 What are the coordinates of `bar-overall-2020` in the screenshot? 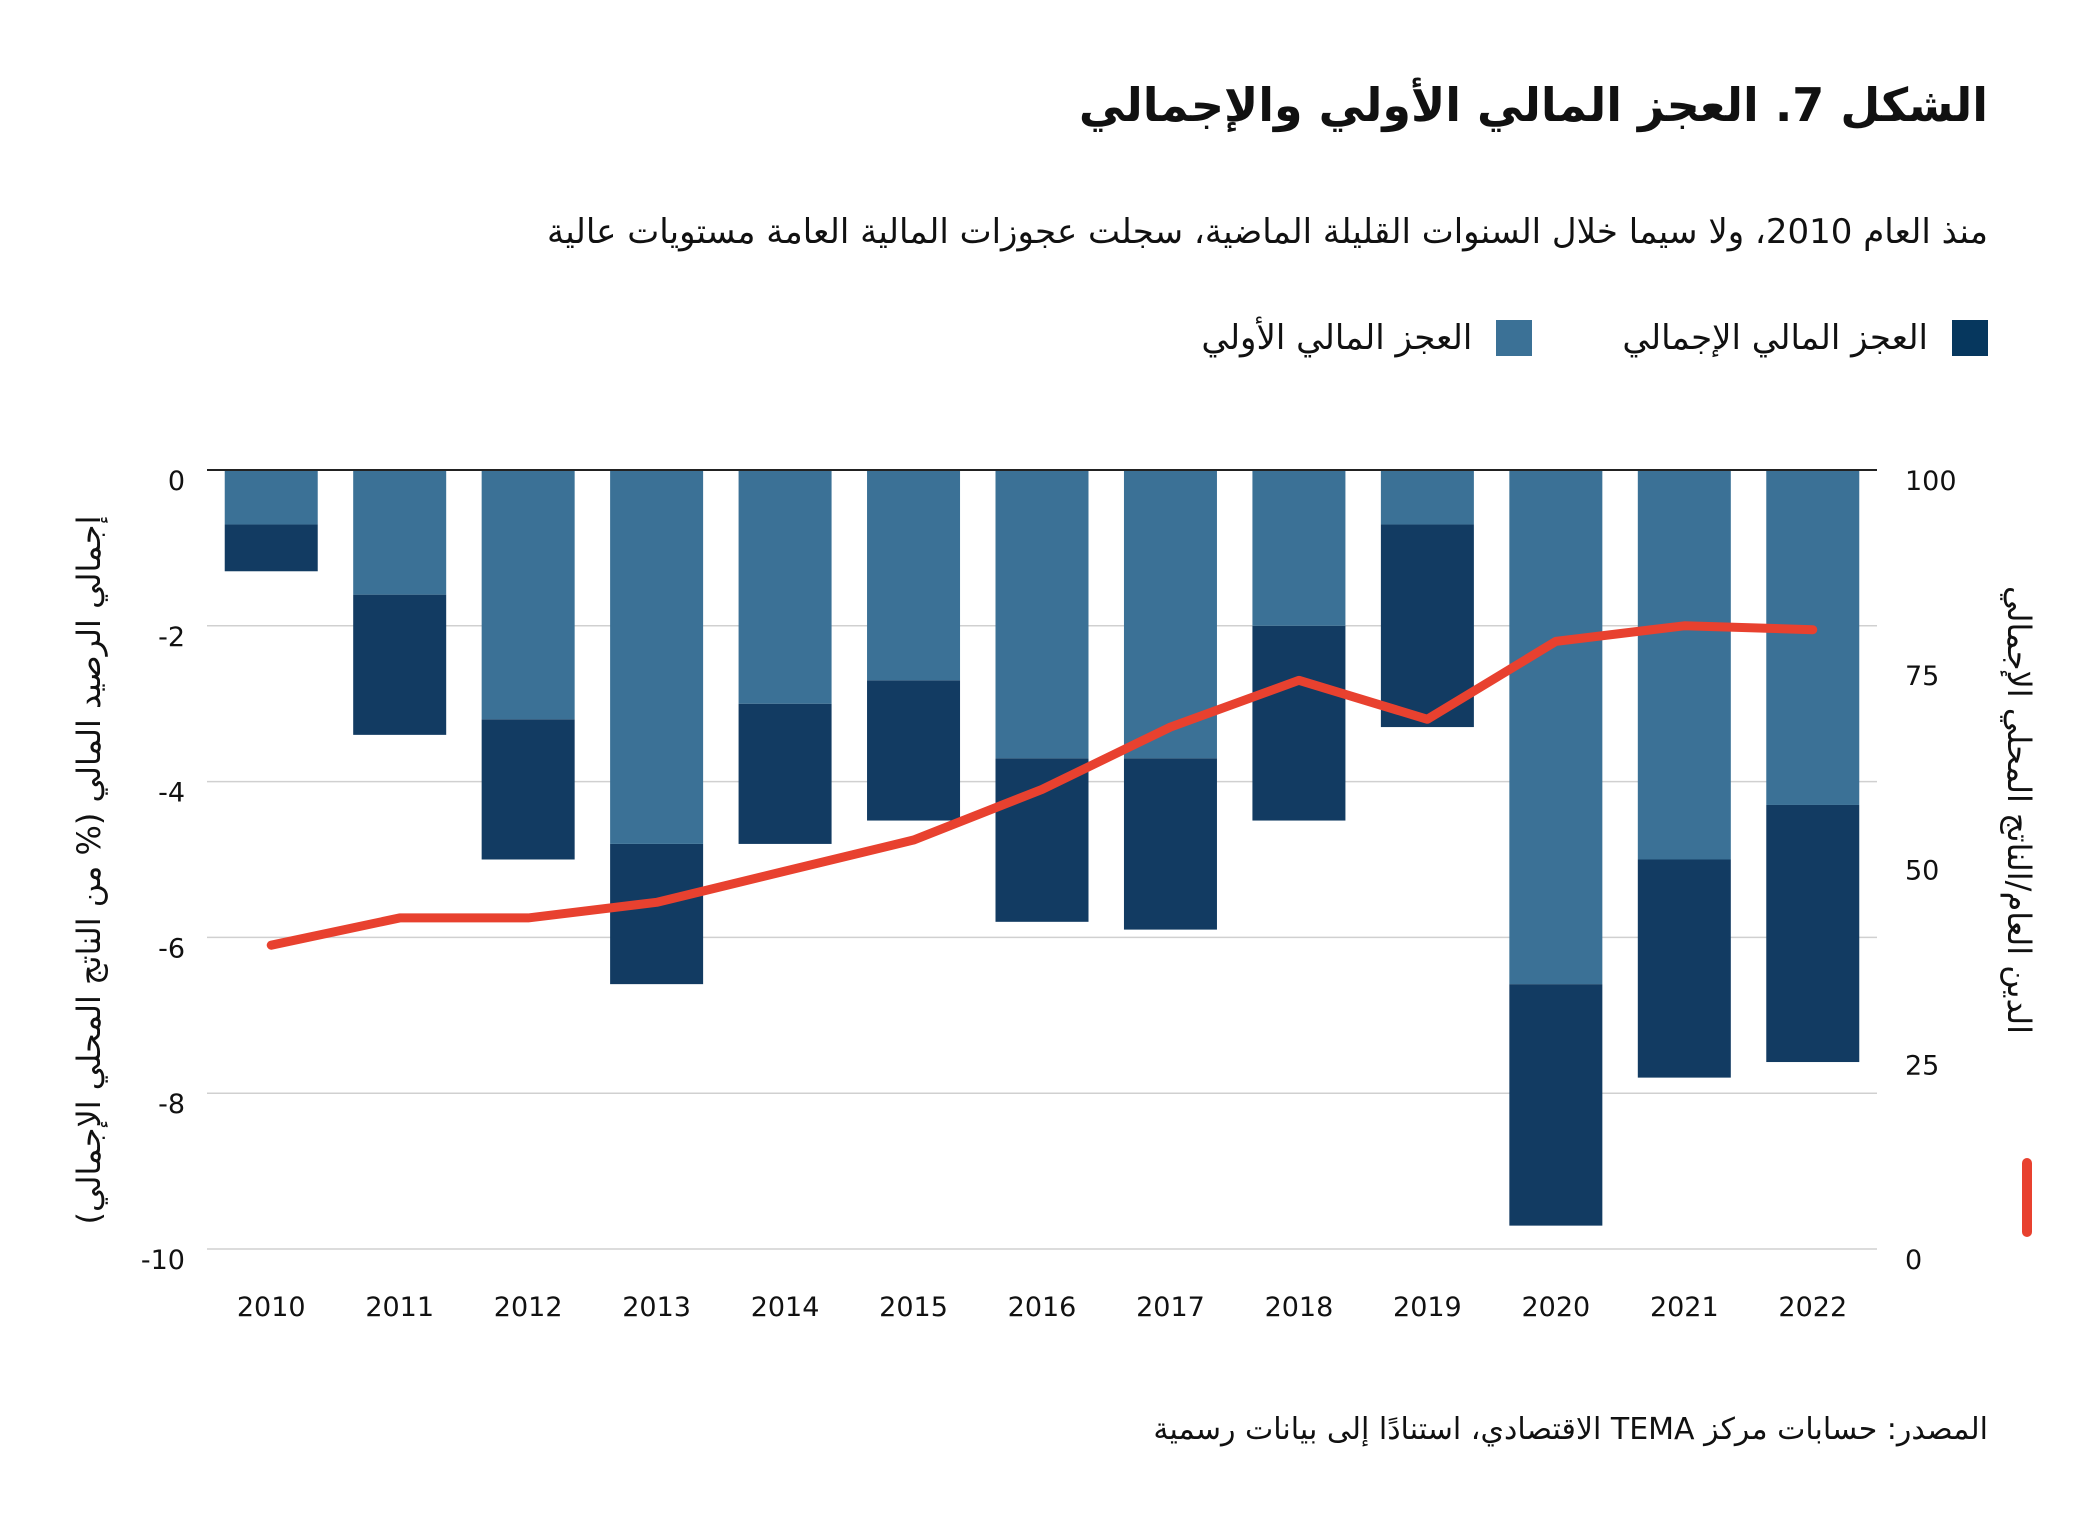 It's located at (1556, 1105).